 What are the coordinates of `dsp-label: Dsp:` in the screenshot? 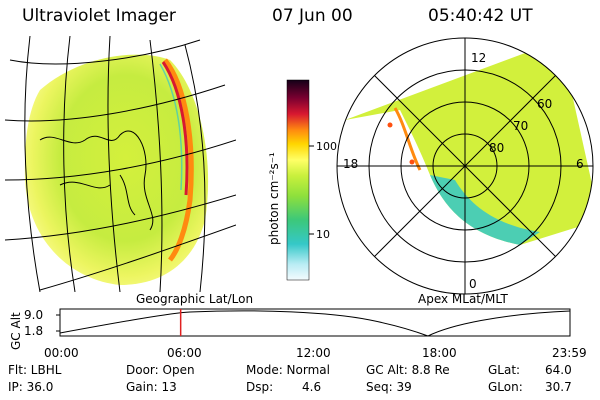 It's located at (260, 387).